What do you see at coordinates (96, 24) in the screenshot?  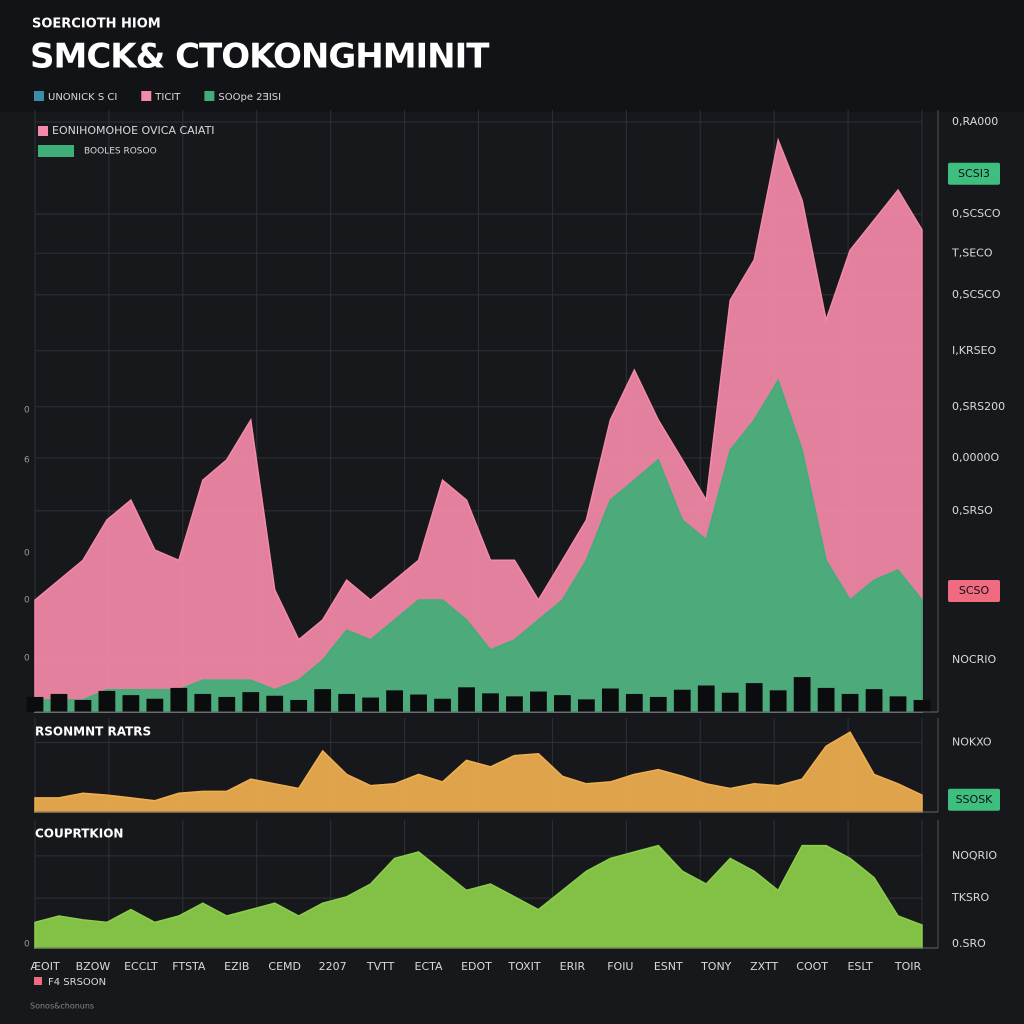 I see `kicker: SOERCIOTH HIOM` at bounding box center [96, 24].